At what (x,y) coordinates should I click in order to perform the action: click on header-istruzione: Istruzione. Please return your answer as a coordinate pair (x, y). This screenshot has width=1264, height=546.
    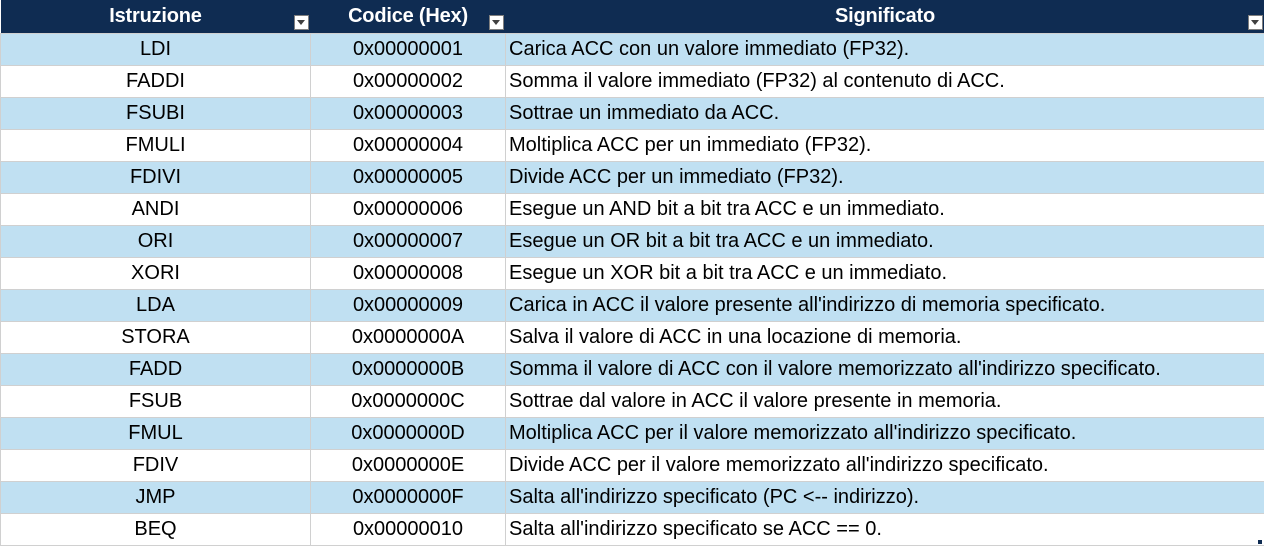
    Looking at the image, I should click on (156, 16).